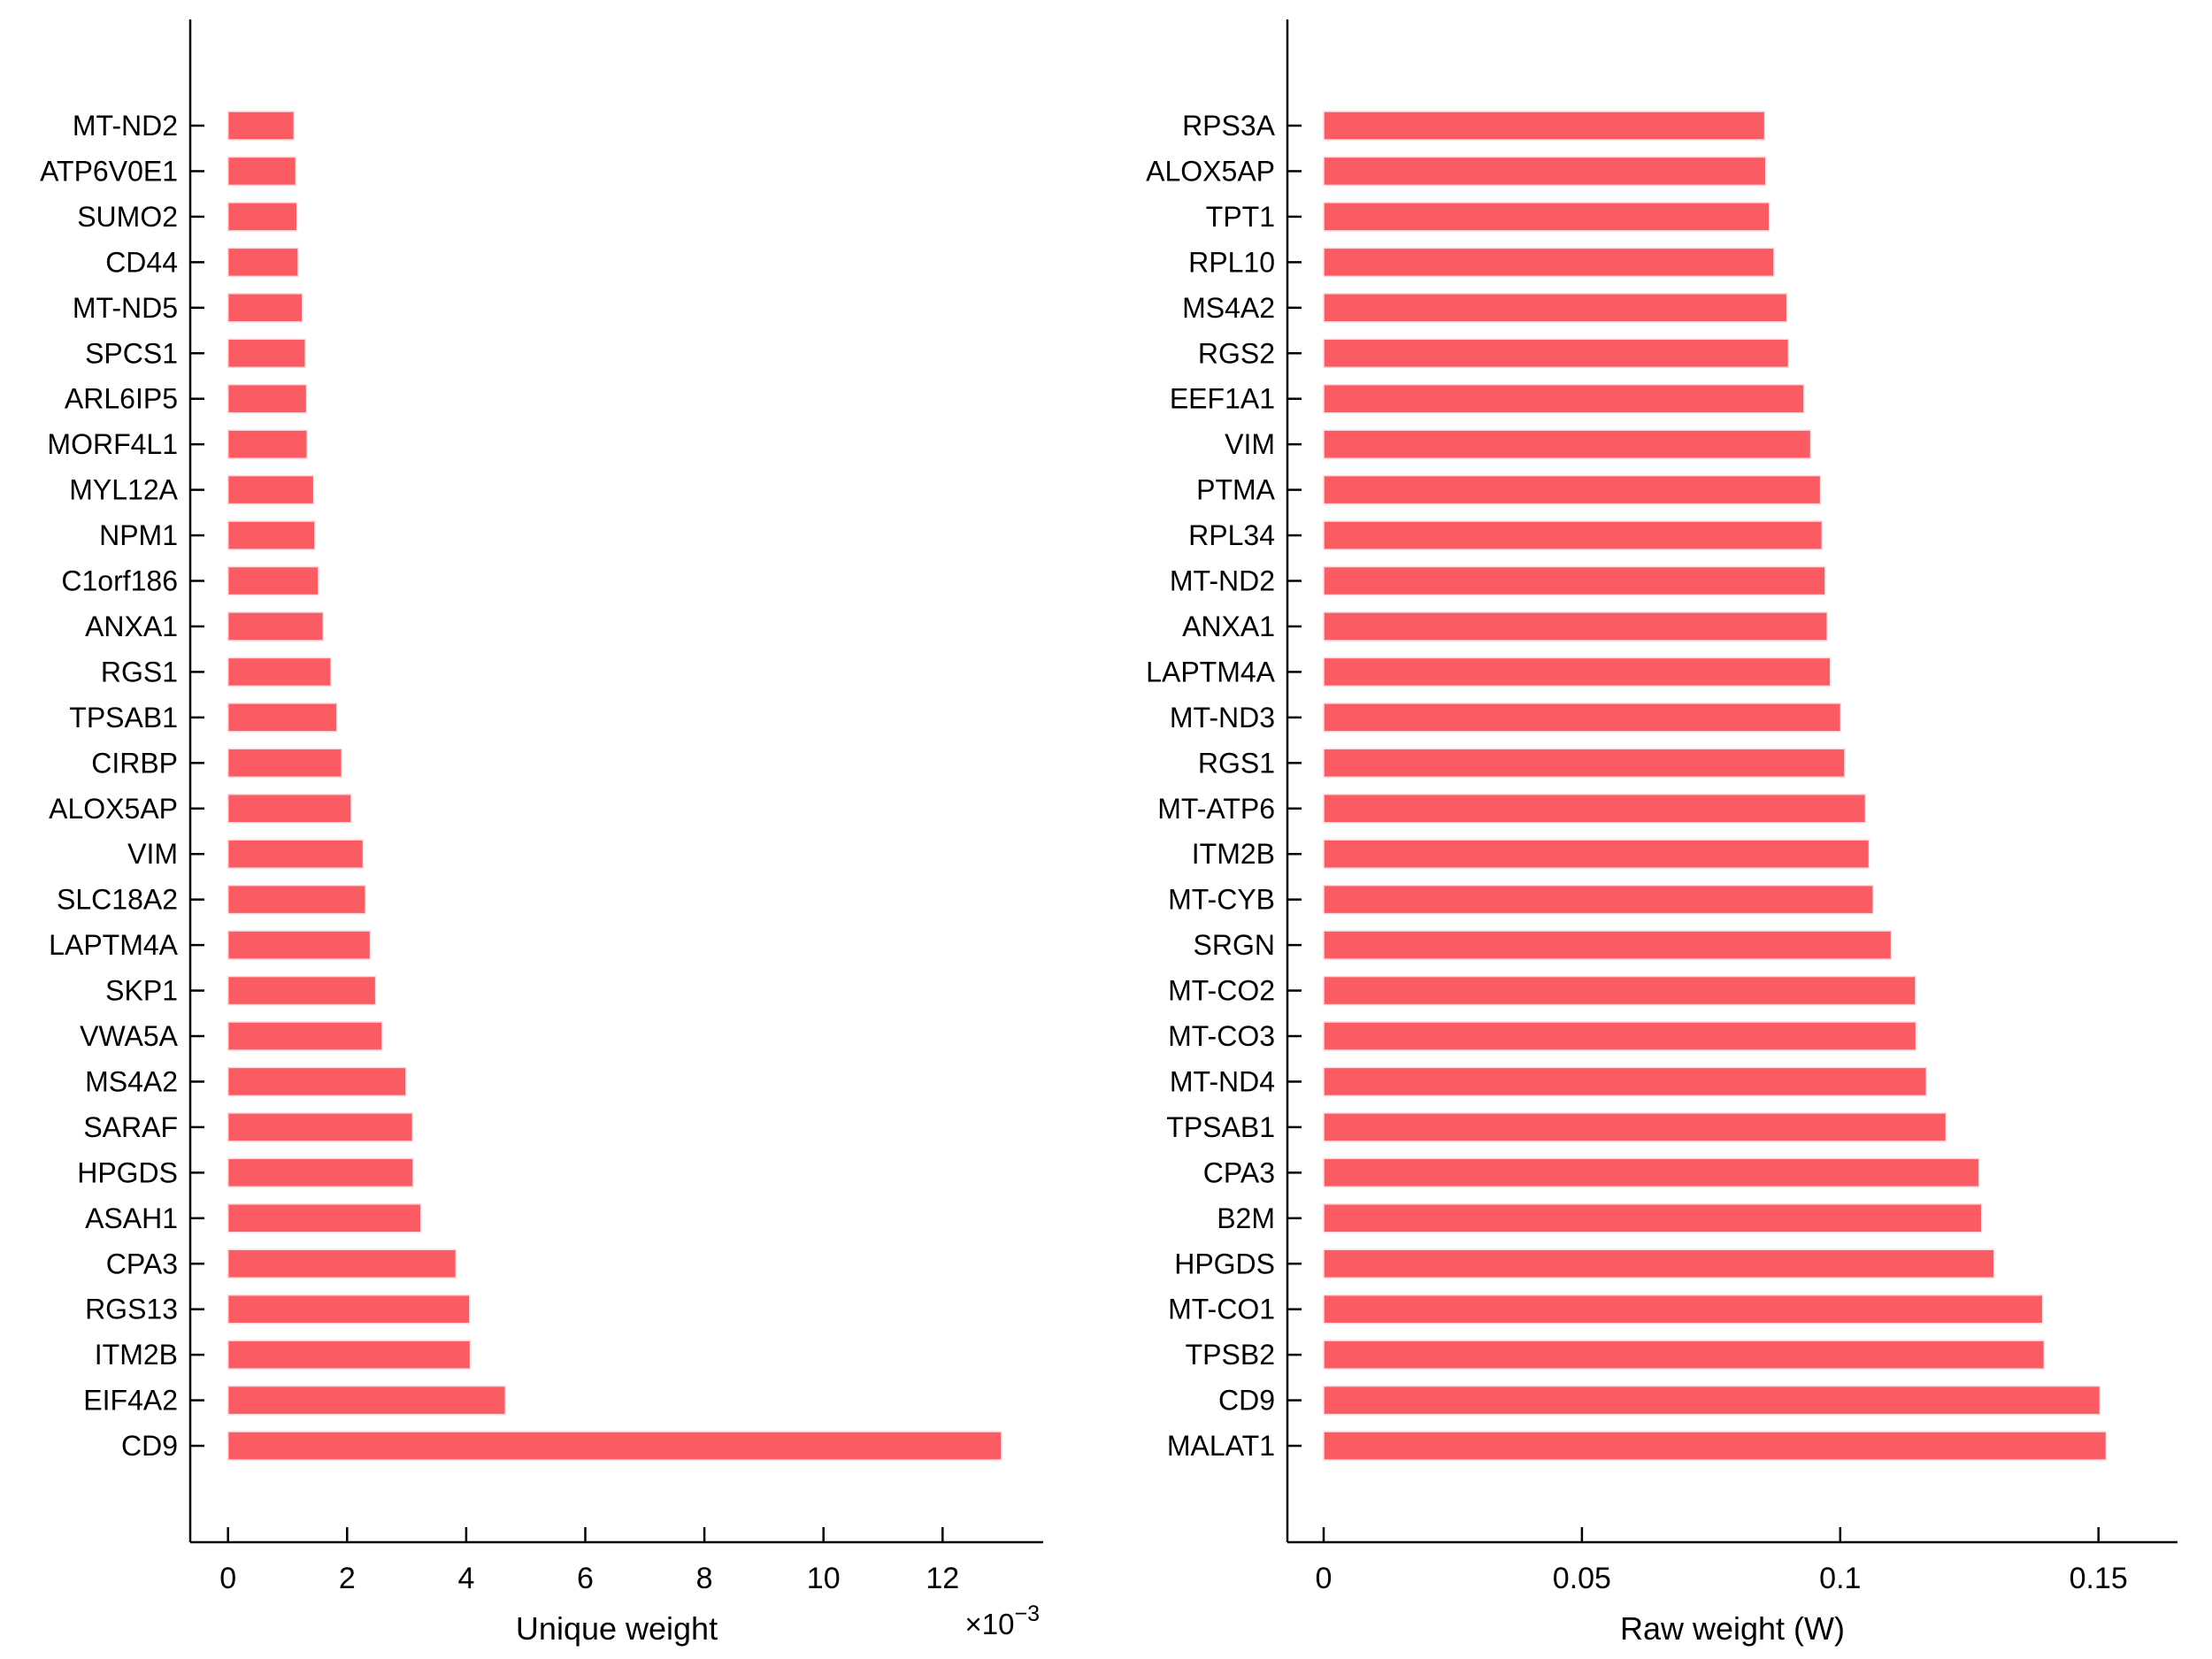  I want to click on bar-TPSAB1, so click(282, 718).